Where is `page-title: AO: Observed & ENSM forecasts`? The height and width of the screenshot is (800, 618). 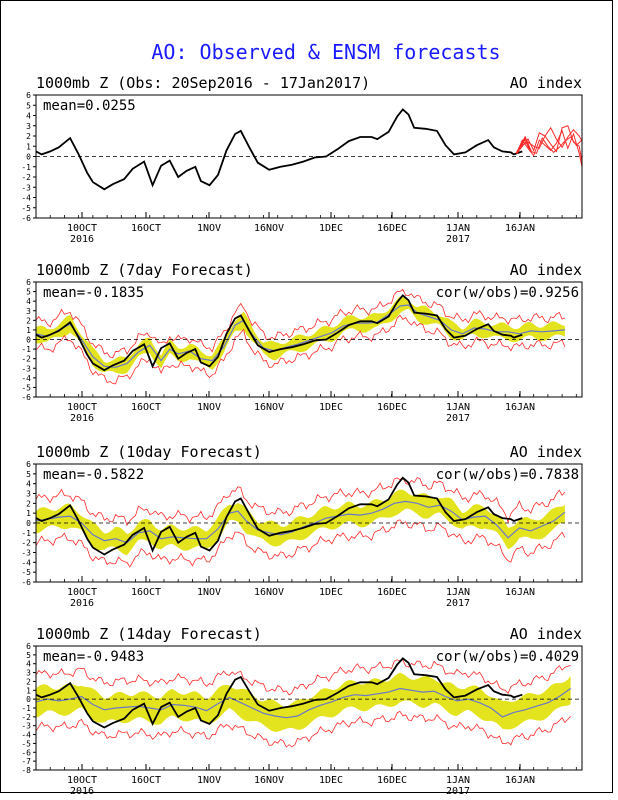
page-title: AO: Observed & ENSM forecasts is located at coordinates (325, 52).